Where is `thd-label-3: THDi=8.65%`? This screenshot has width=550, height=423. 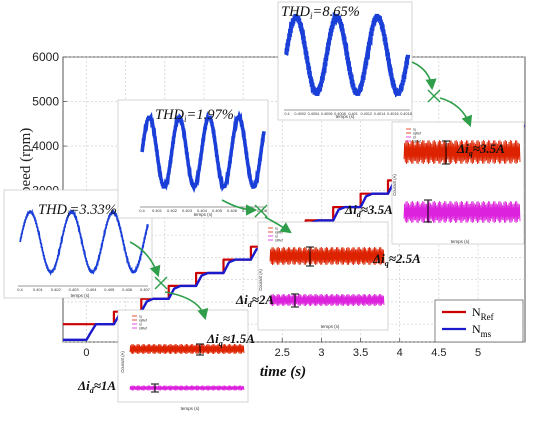
thd-label-3: THDi=8.65% is located at coordinates (320, 12).